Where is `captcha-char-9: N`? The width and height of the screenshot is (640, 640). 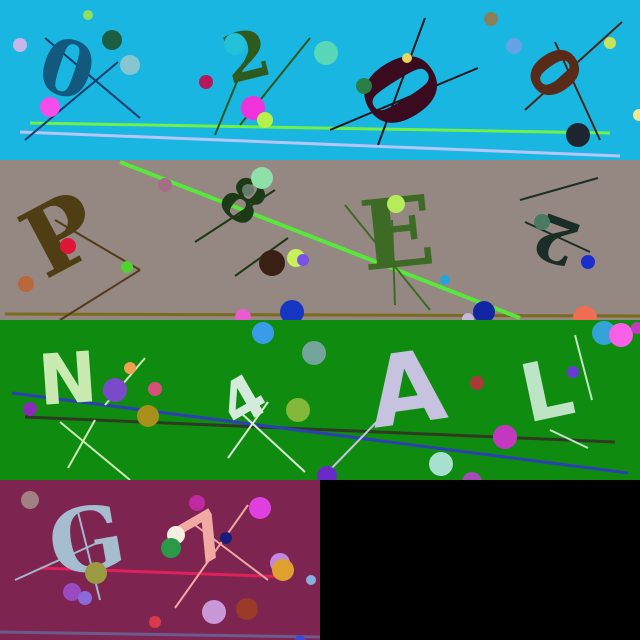 captcha-char-9: N is located at coordinates (68, 379).